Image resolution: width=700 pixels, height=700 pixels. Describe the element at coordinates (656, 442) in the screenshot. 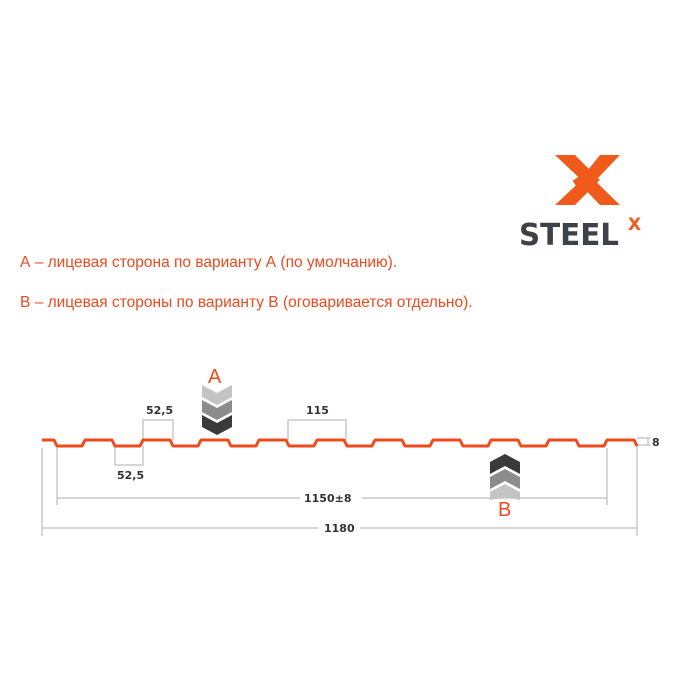

I see `dim-height: 8` at that location.